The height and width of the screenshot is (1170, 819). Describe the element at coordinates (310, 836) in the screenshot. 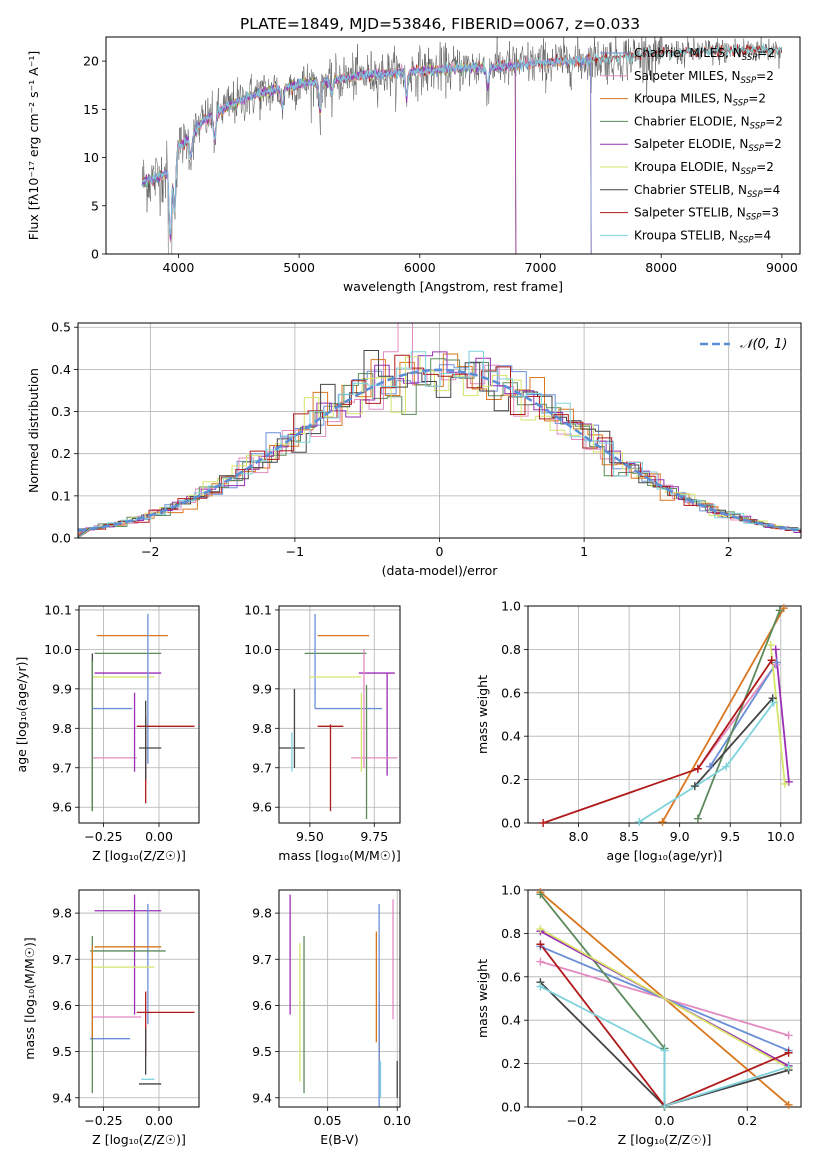

I see `x-tick-label: 9.50` at that location.